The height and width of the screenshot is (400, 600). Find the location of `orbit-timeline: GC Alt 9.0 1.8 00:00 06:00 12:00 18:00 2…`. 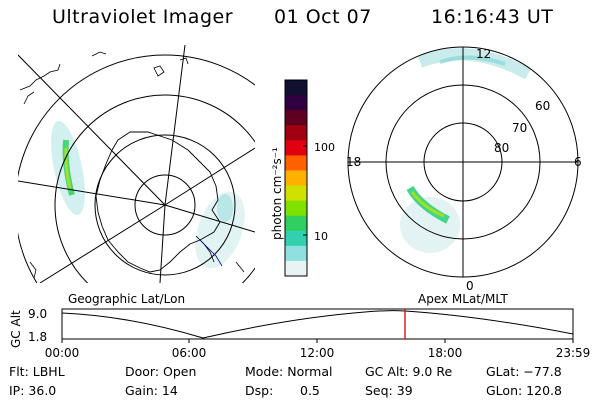

orbit-timeline: GC Alt 9.0 1.8 00:00 06:00 12:00 18:00 2… is located at coordinates (299, 333).